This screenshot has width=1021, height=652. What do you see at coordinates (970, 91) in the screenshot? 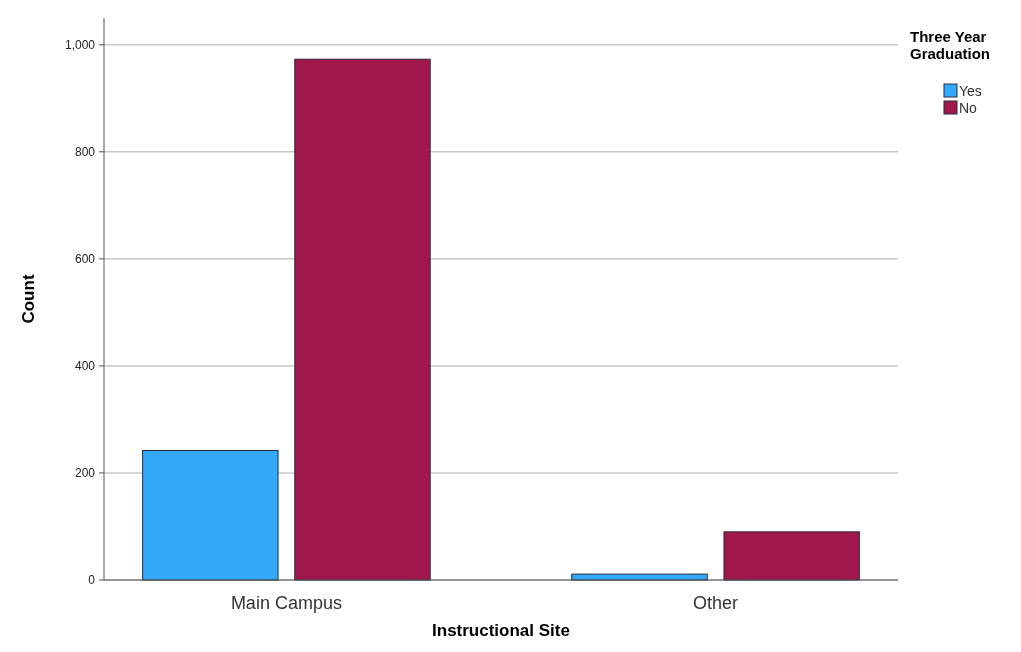
I see `legend-label: Yes` at bounding box center [970, 91].